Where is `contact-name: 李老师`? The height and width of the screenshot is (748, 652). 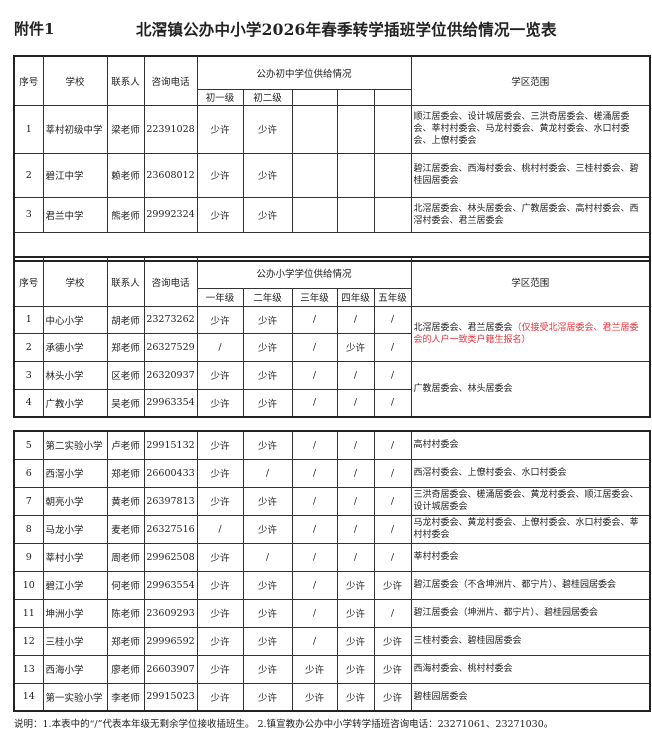 contact-name: 李老师 is located at coordinates (125, 697).